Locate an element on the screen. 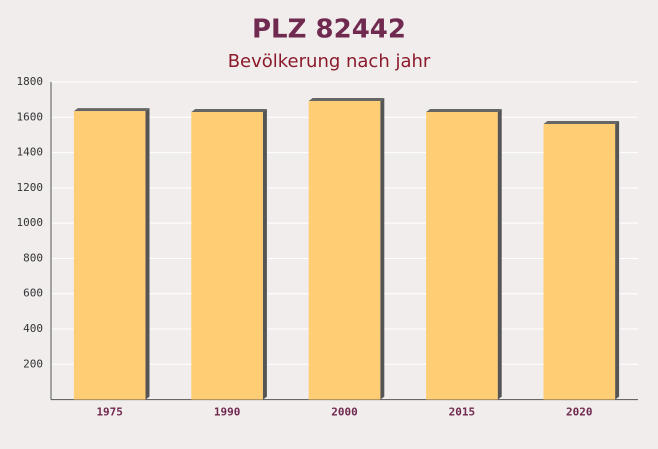 The height and width of the screenshot is (449, 658). x-tick-label: 2000 is located at coordinates (344, 412).